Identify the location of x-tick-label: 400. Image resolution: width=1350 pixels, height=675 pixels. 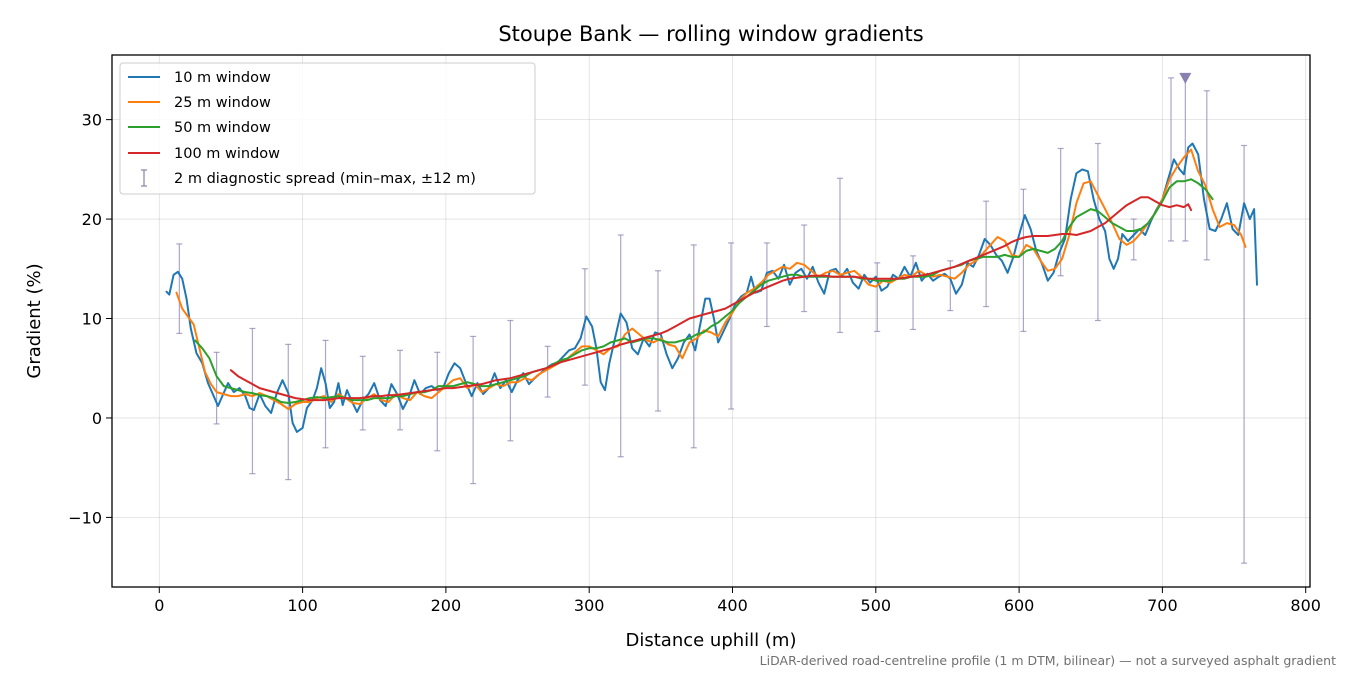
(732, 605).